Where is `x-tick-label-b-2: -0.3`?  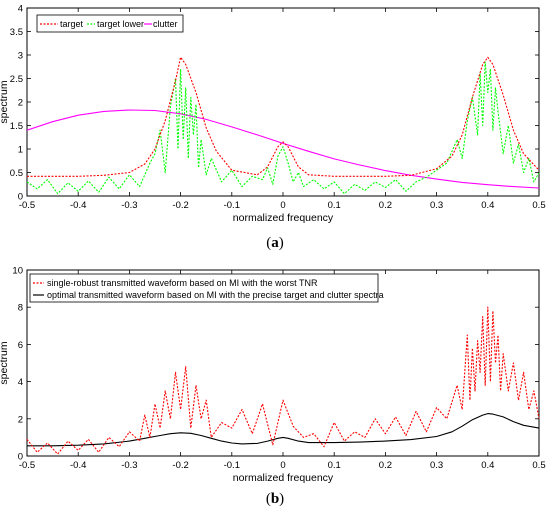
x-tick-label-b-2: -0.3 is located at coordinates (129, 465).